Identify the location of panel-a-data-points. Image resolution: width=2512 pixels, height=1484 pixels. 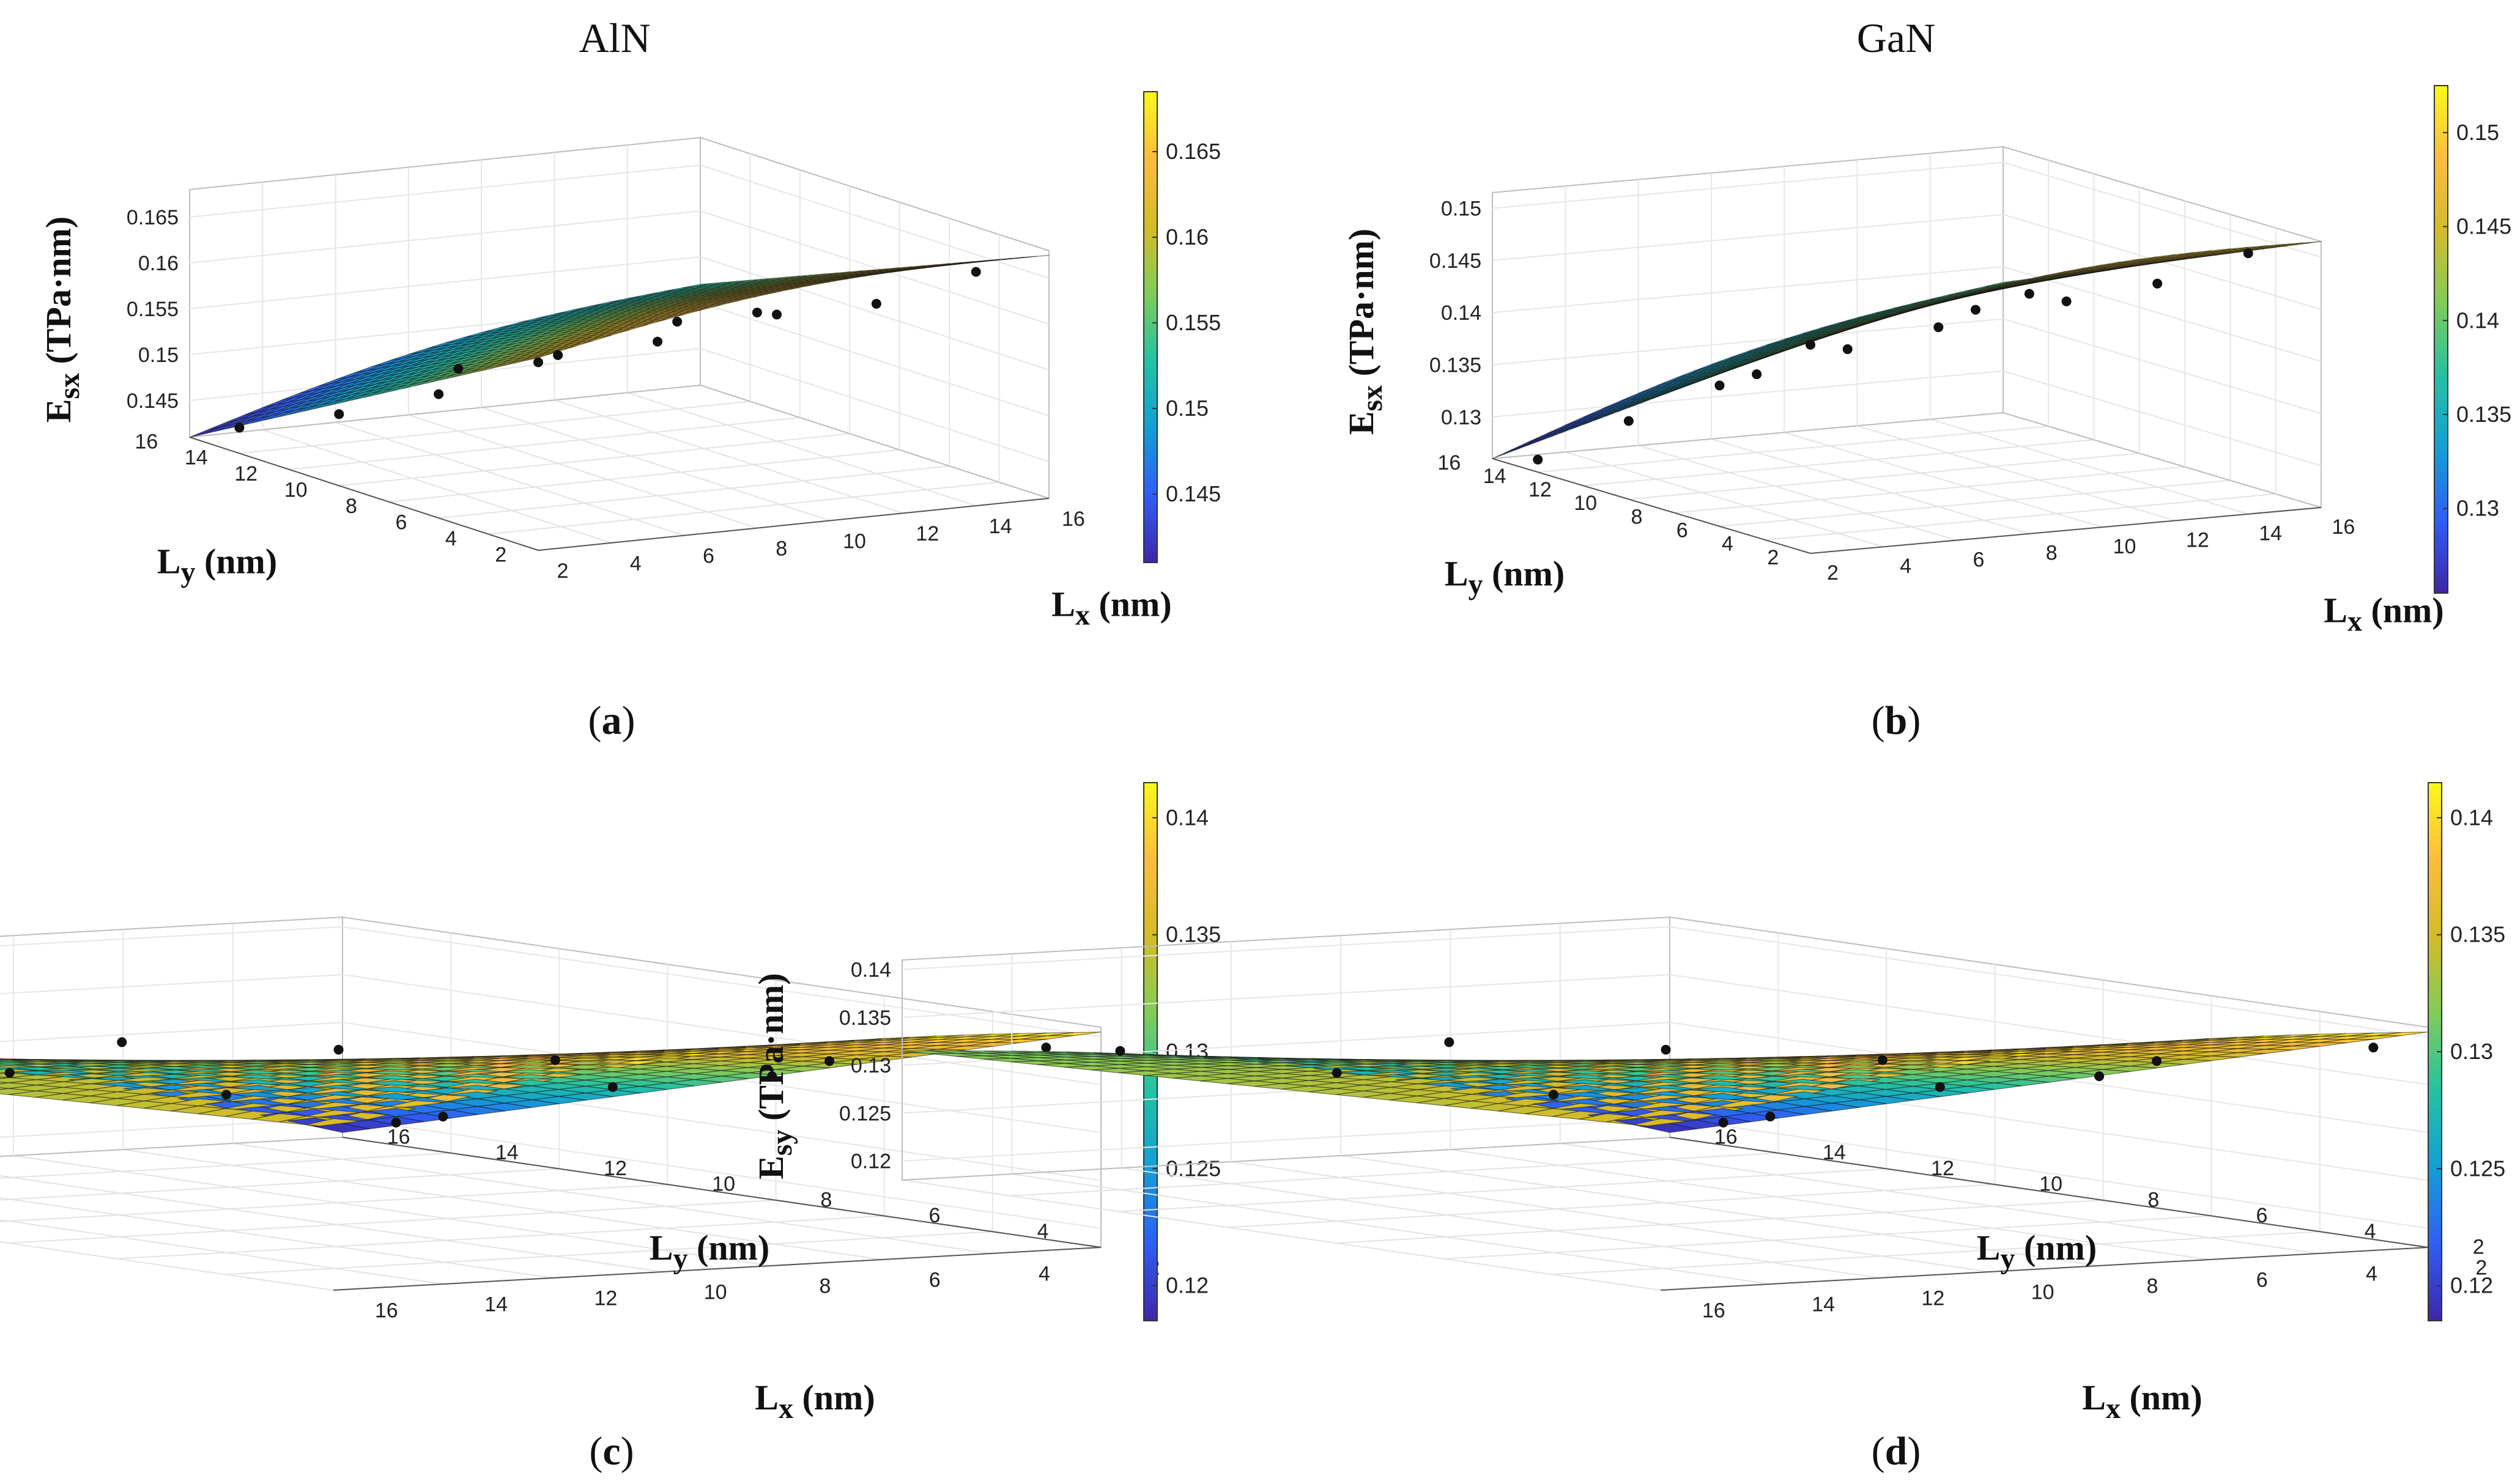
(607, 350).